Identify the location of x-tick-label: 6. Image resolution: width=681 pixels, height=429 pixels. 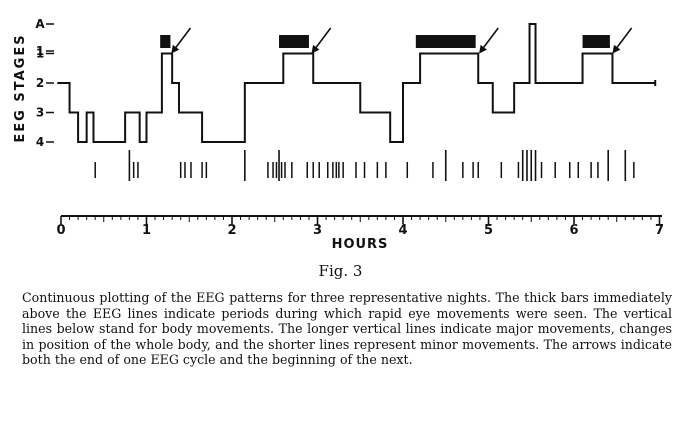
(573, 230).